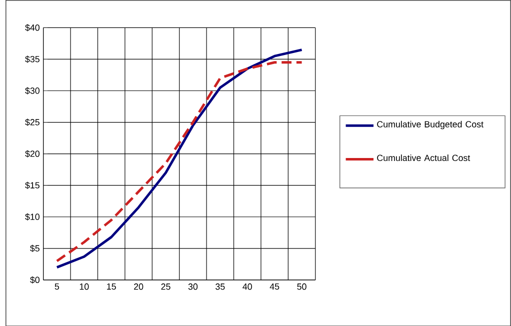  Describe the element at coordinates (32, 185) in the screenshot. I see `y-tick-label: $15` at that location.